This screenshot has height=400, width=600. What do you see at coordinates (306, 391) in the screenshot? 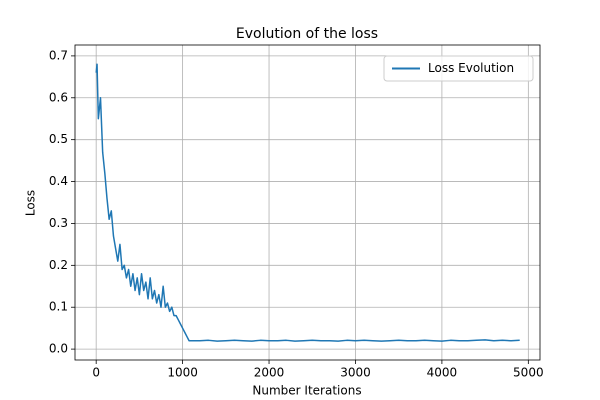
I see `x-axis-label: Number Iterations` at bounding box center [306, 391].